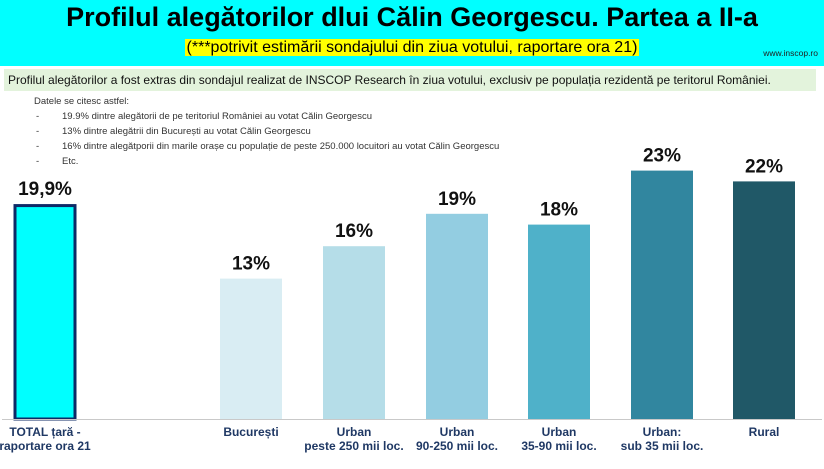  What do you see at coordinates (45, 189) in the screenshot?
I see `data-label: 19,9%` at bounding box center [45, 189].